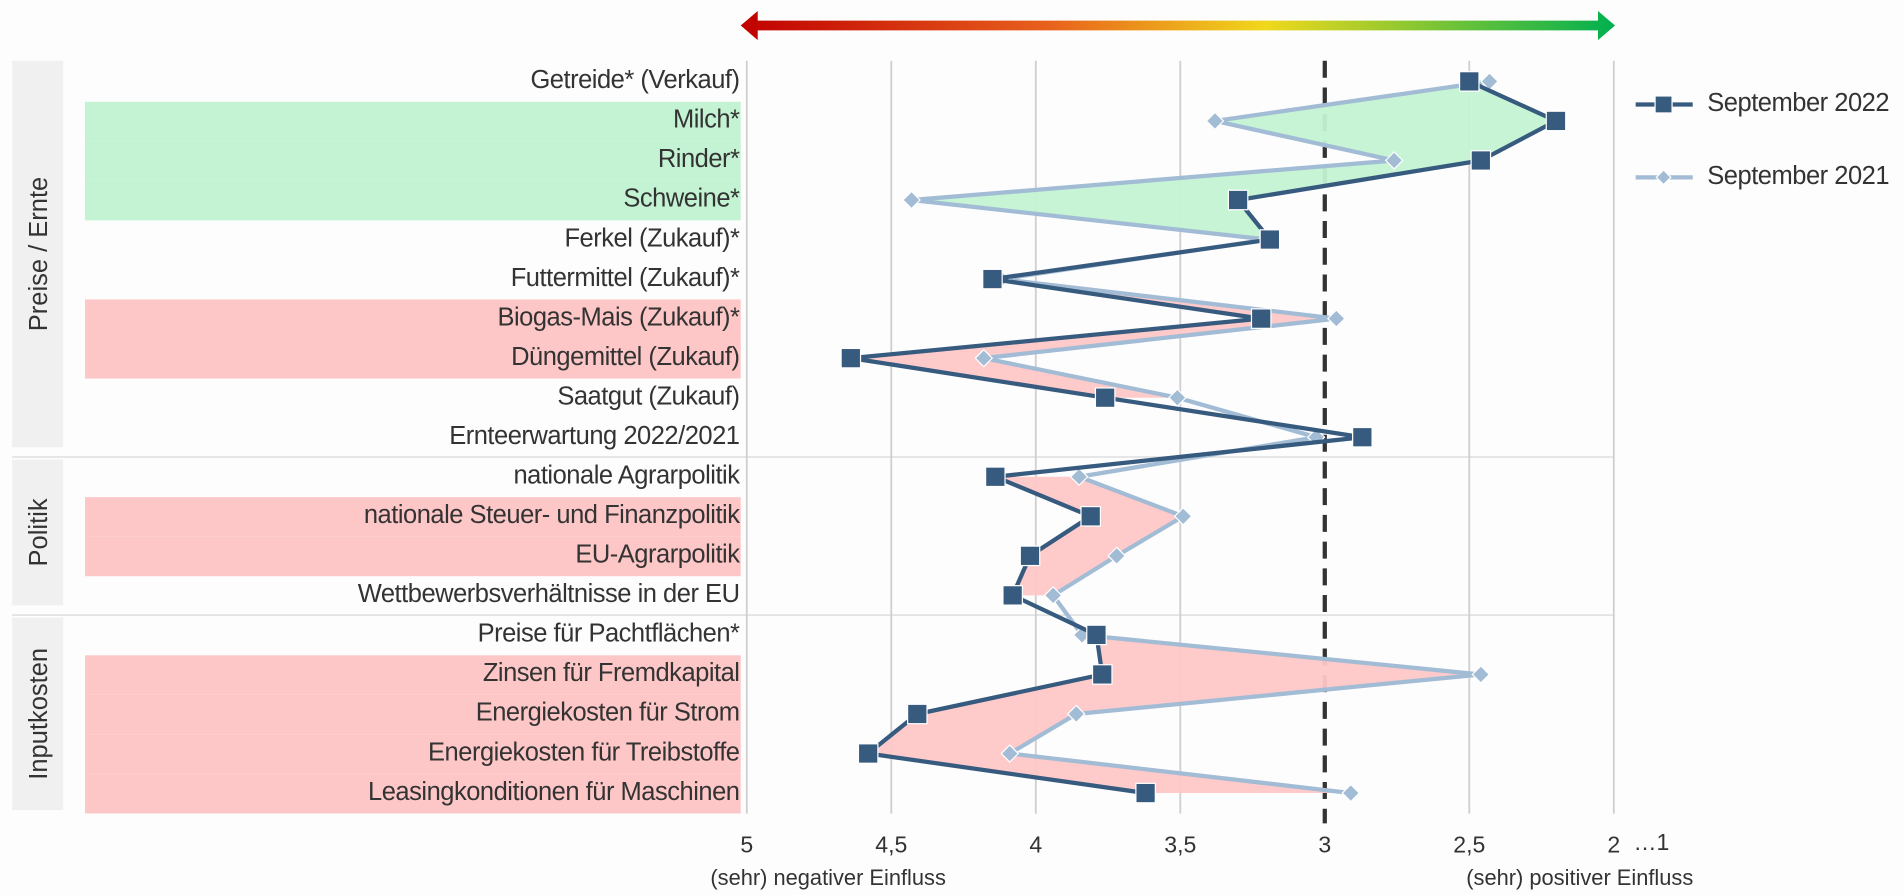 This screenshot has height=895, width=1904. I want to click on category-label: Zinsen für Fremdkapital, so click(611, 673).